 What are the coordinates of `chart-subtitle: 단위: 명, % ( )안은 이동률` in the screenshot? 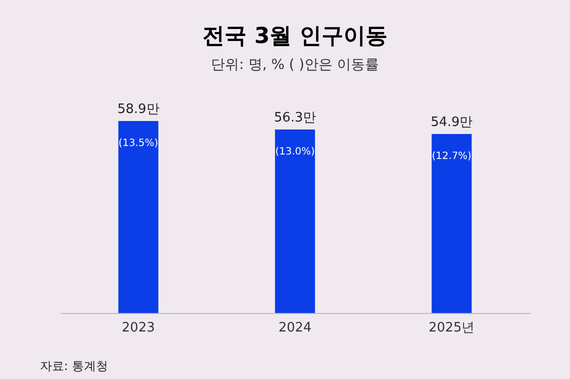 It's located at (295, 65).